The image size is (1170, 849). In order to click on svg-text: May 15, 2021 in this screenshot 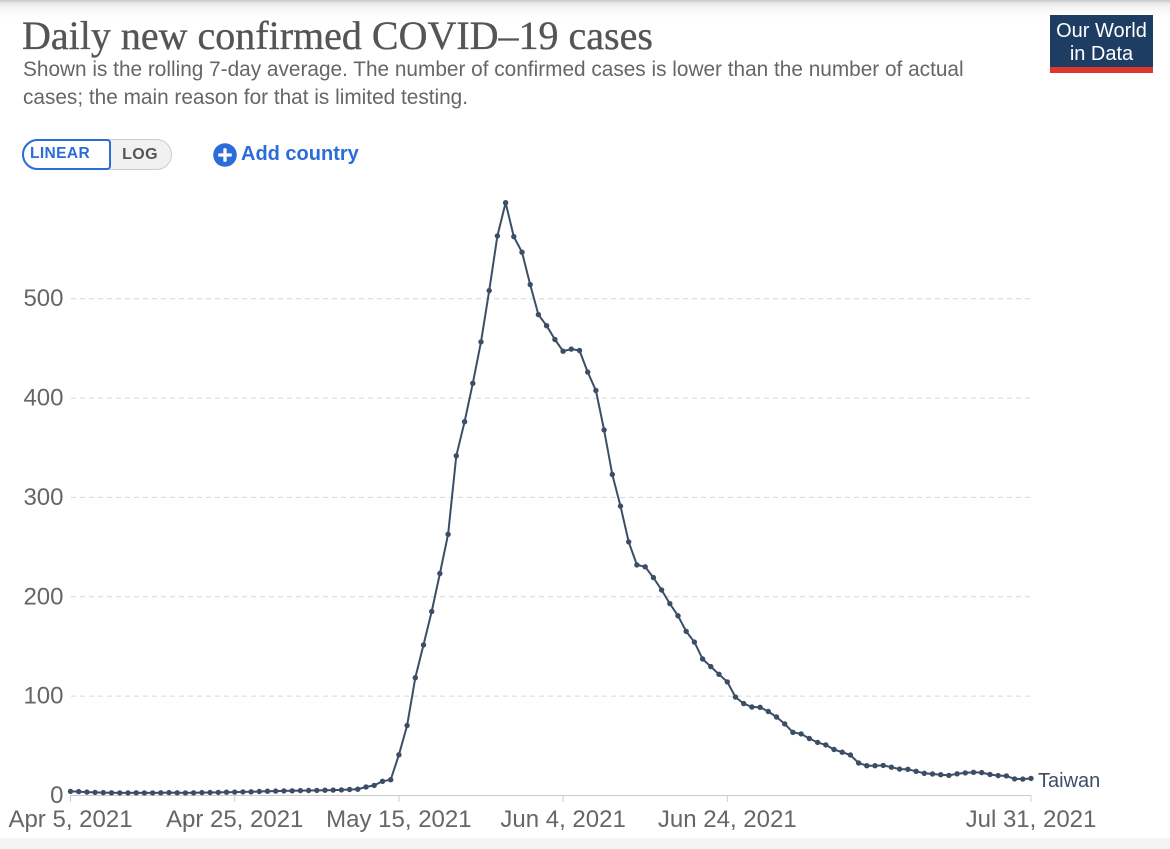, I will do `click(398, 819)`.